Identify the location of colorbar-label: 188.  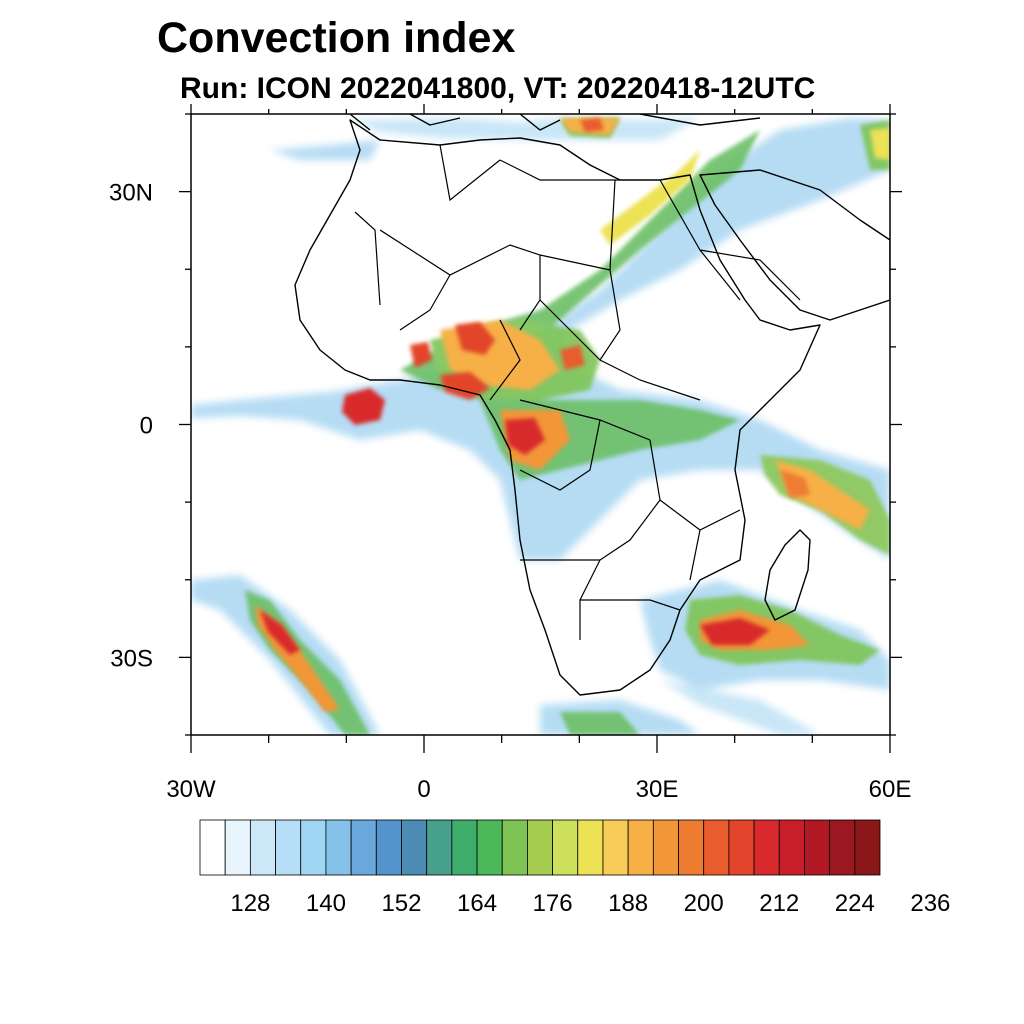
(628, 903).